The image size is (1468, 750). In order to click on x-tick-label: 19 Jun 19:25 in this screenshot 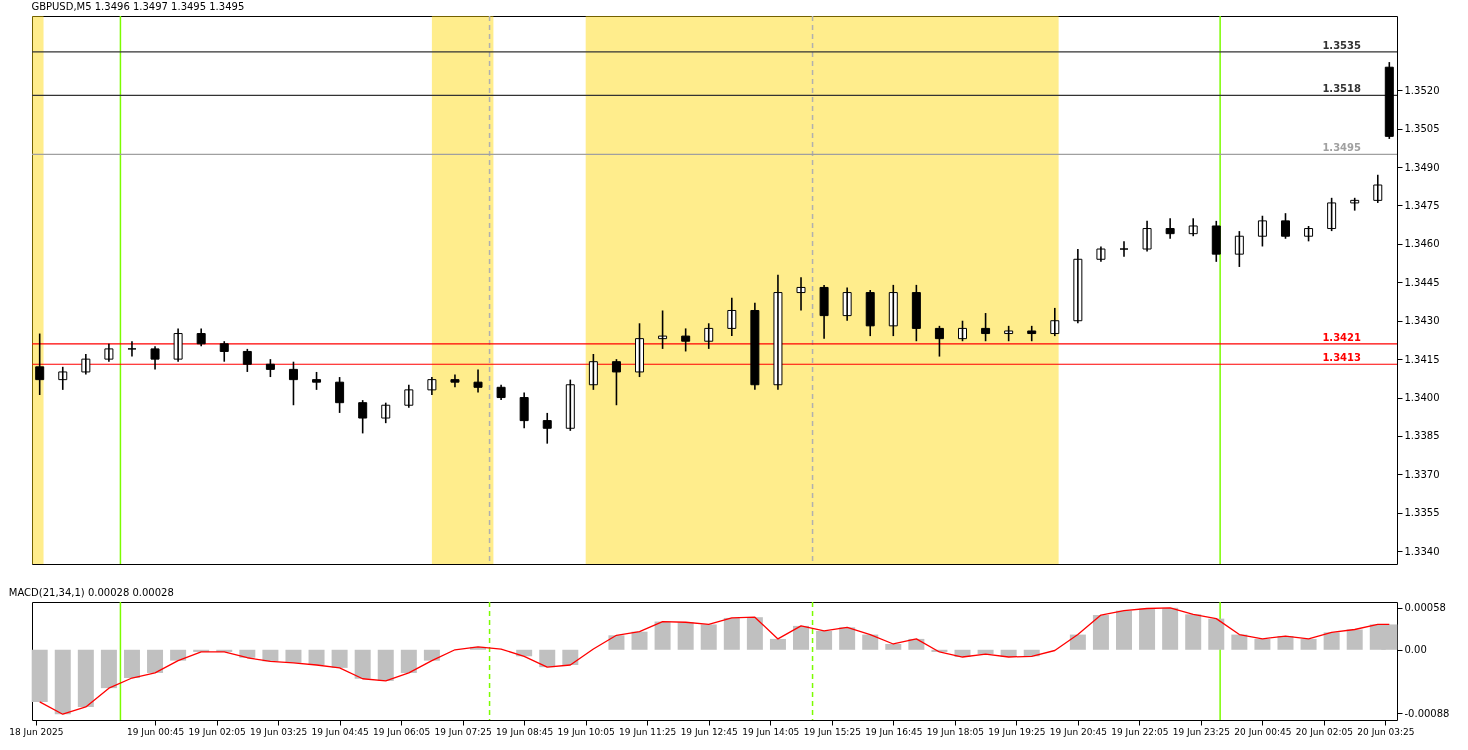, I will do `click(1017, 731)`.